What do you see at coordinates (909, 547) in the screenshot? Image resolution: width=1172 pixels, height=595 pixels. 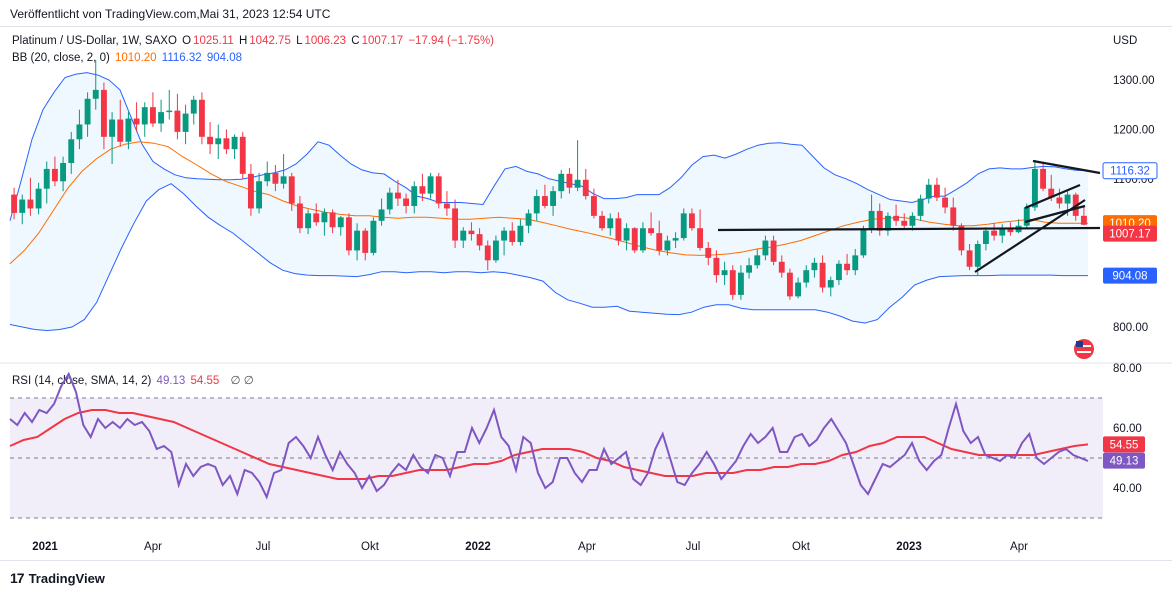 I see `time-axis-tick: 2023` at bounding box center [909, 547].